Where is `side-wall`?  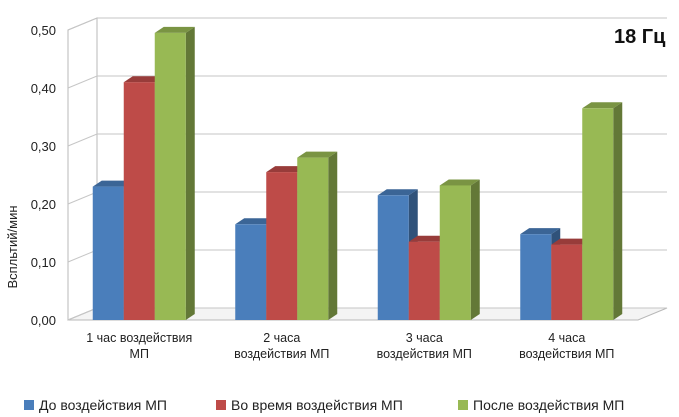 side-wall is located at coordinates (82, 169).